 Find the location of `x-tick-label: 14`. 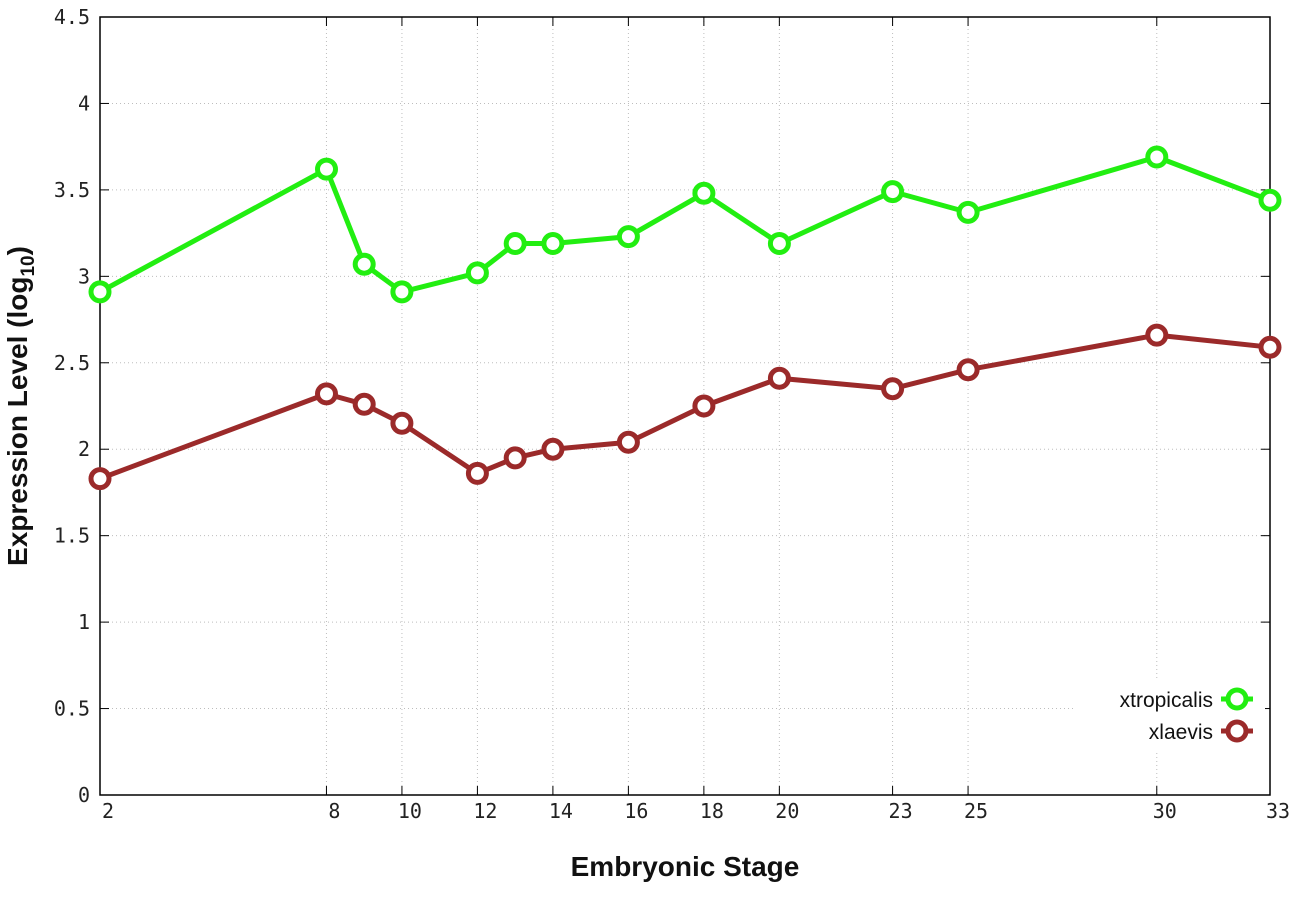

x-tick-label: 14 is located at coordinates (561, 811).